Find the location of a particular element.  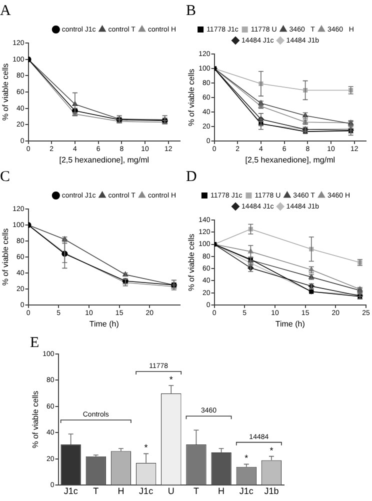

chart-title: D is located at coordinates (191, 176).